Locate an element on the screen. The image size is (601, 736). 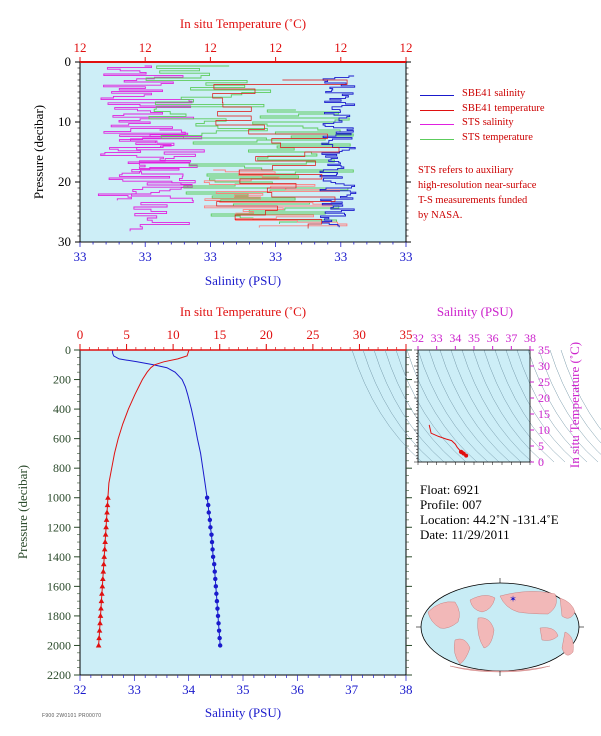
sts-temperature-trace is located at coordinates (208, 103).